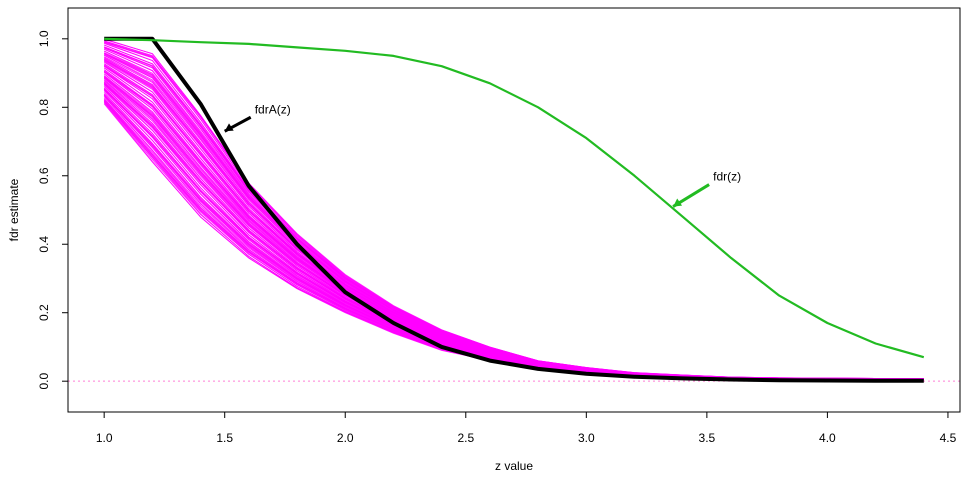  What do you see at coordinates (44, 107) in the screenshot?
I see `y-tick-label: 0.8` at bounding box center [44, 107].